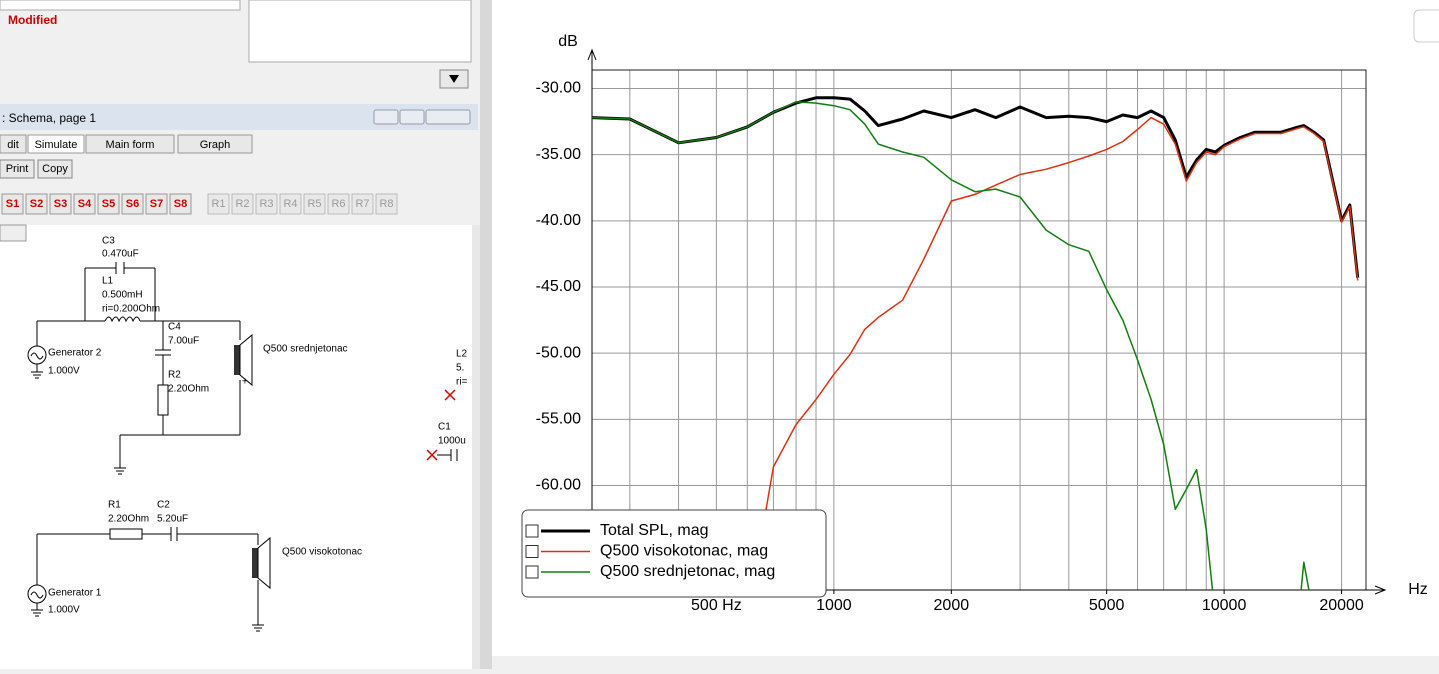 This screenshot has width=1439, height=674. What do you see at coordinates (37, 355) in the screenshot?
I see `generator2-symbol` at bounding box center [37, 355].